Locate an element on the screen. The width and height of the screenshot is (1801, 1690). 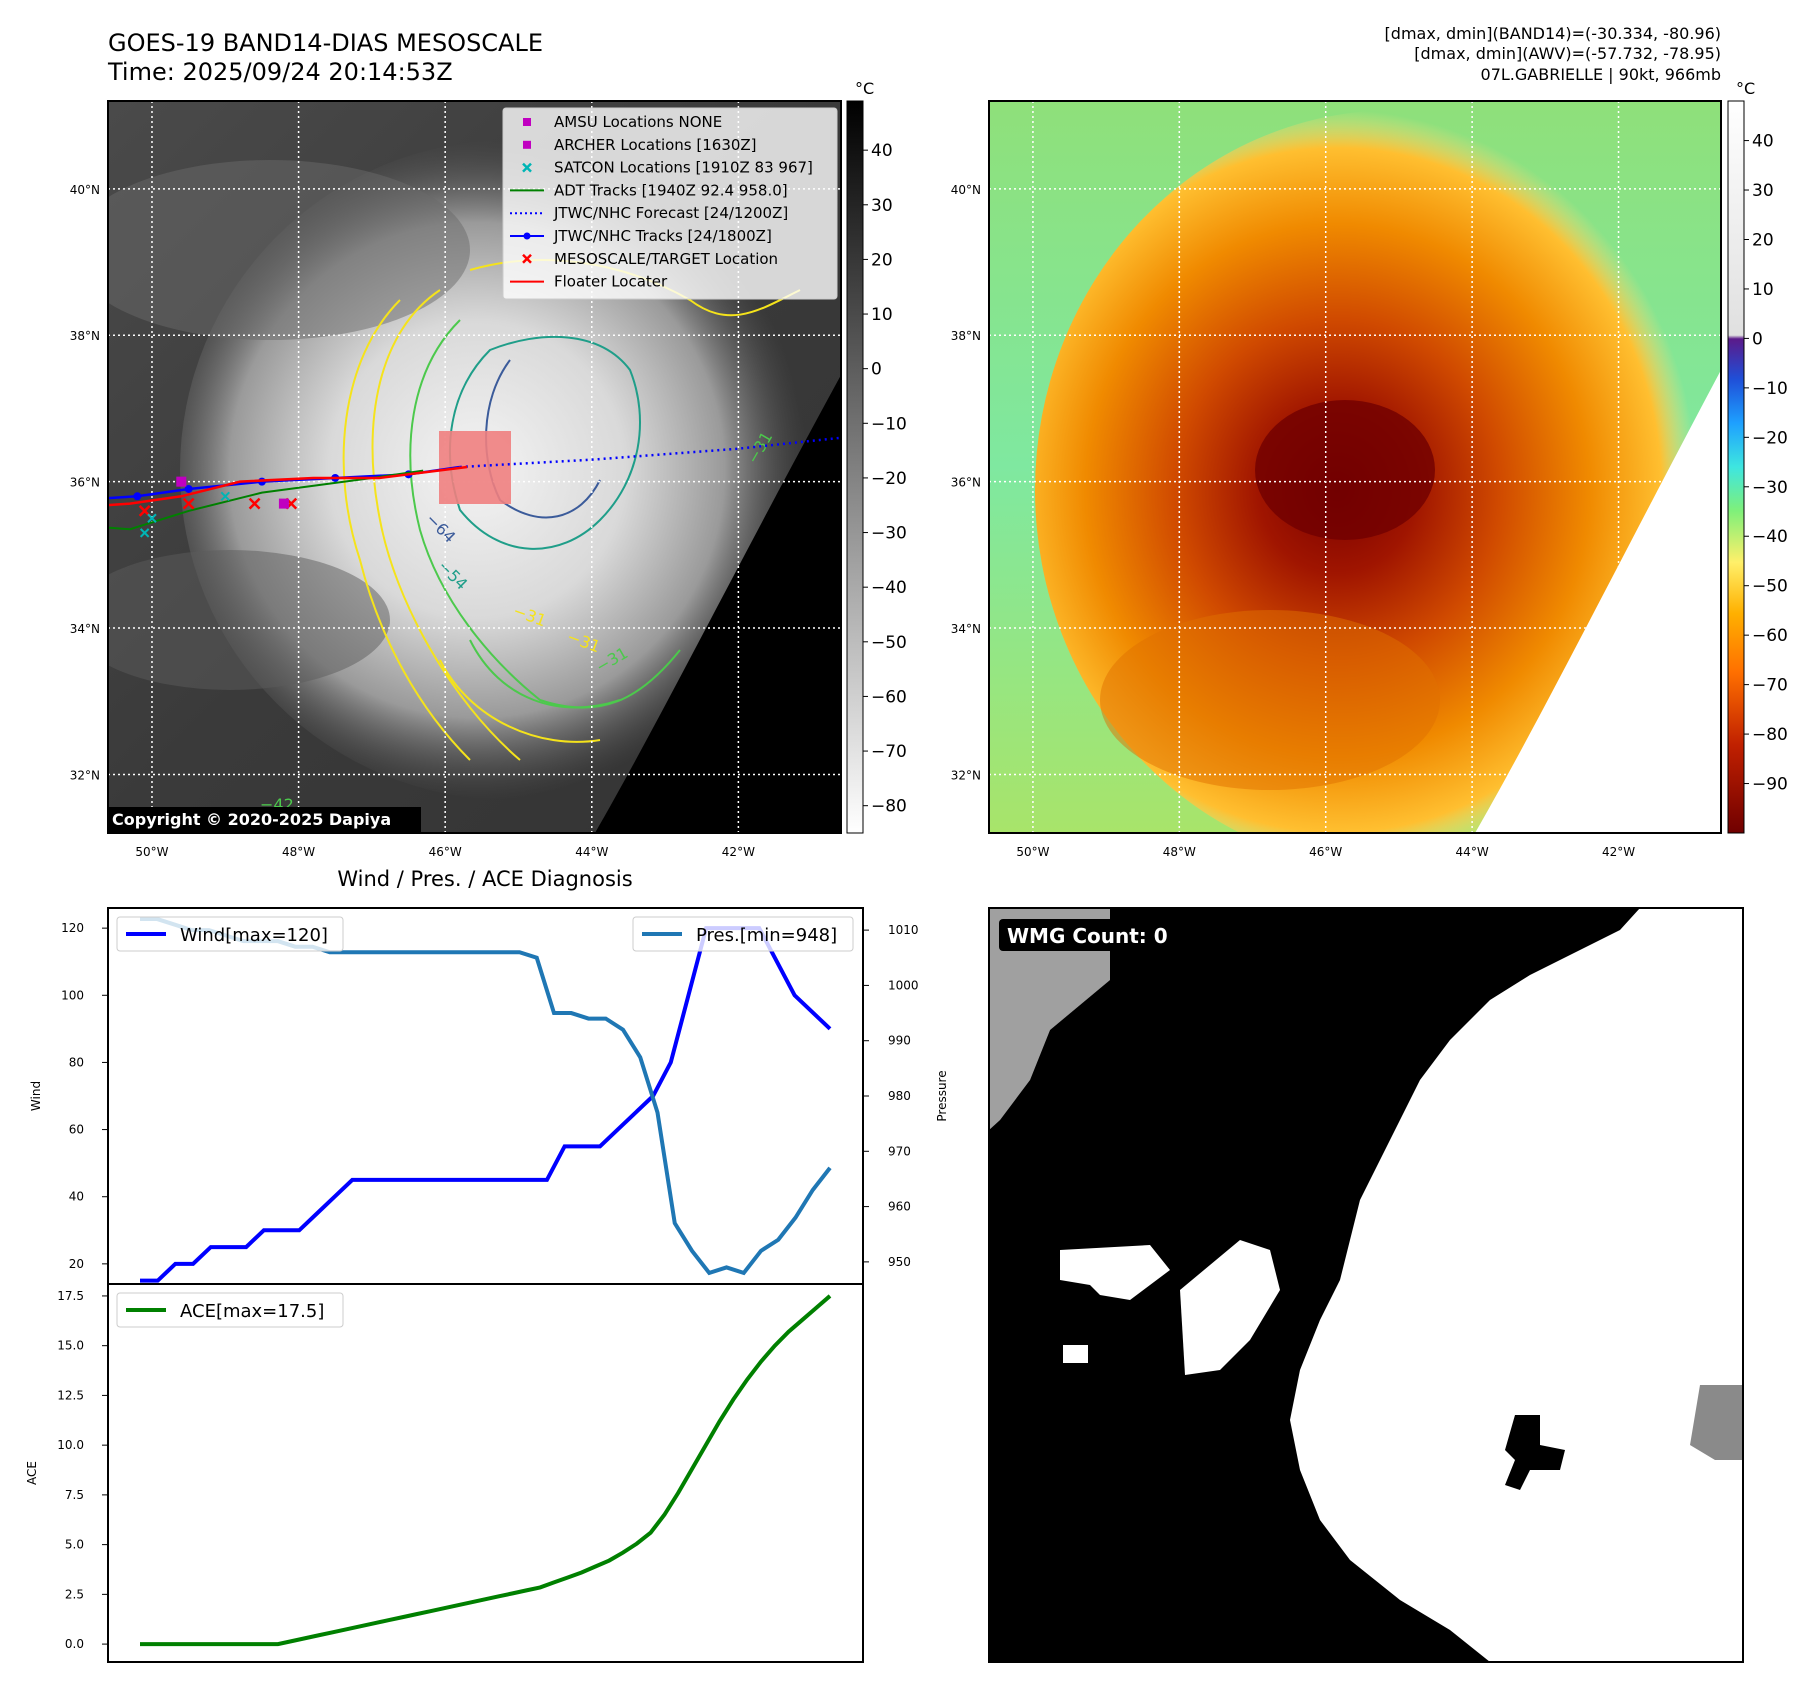
lon-label: 46°W is located at coordinates (445, 852).